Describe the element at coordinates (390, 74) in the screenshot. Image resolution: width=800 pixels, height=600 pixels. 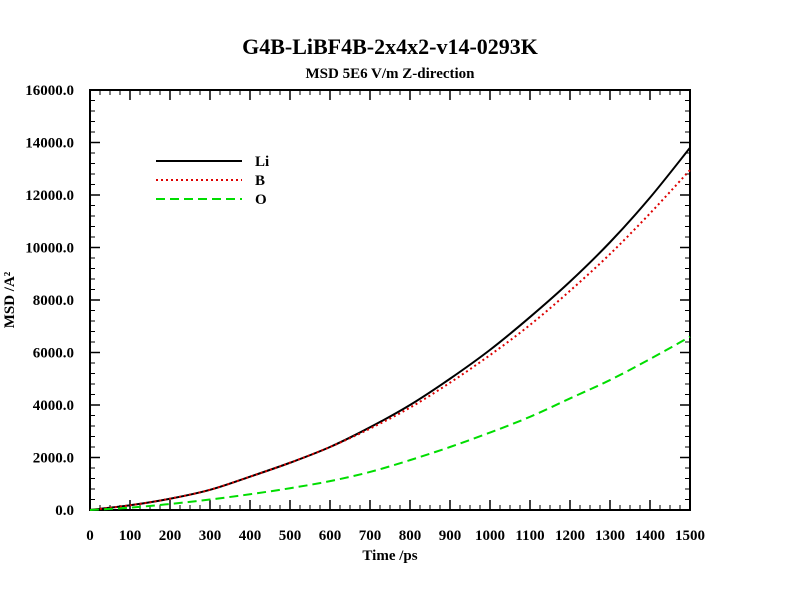
I see `chart-subtitle: MSD 5E6 V/m Z-direction` at that location.